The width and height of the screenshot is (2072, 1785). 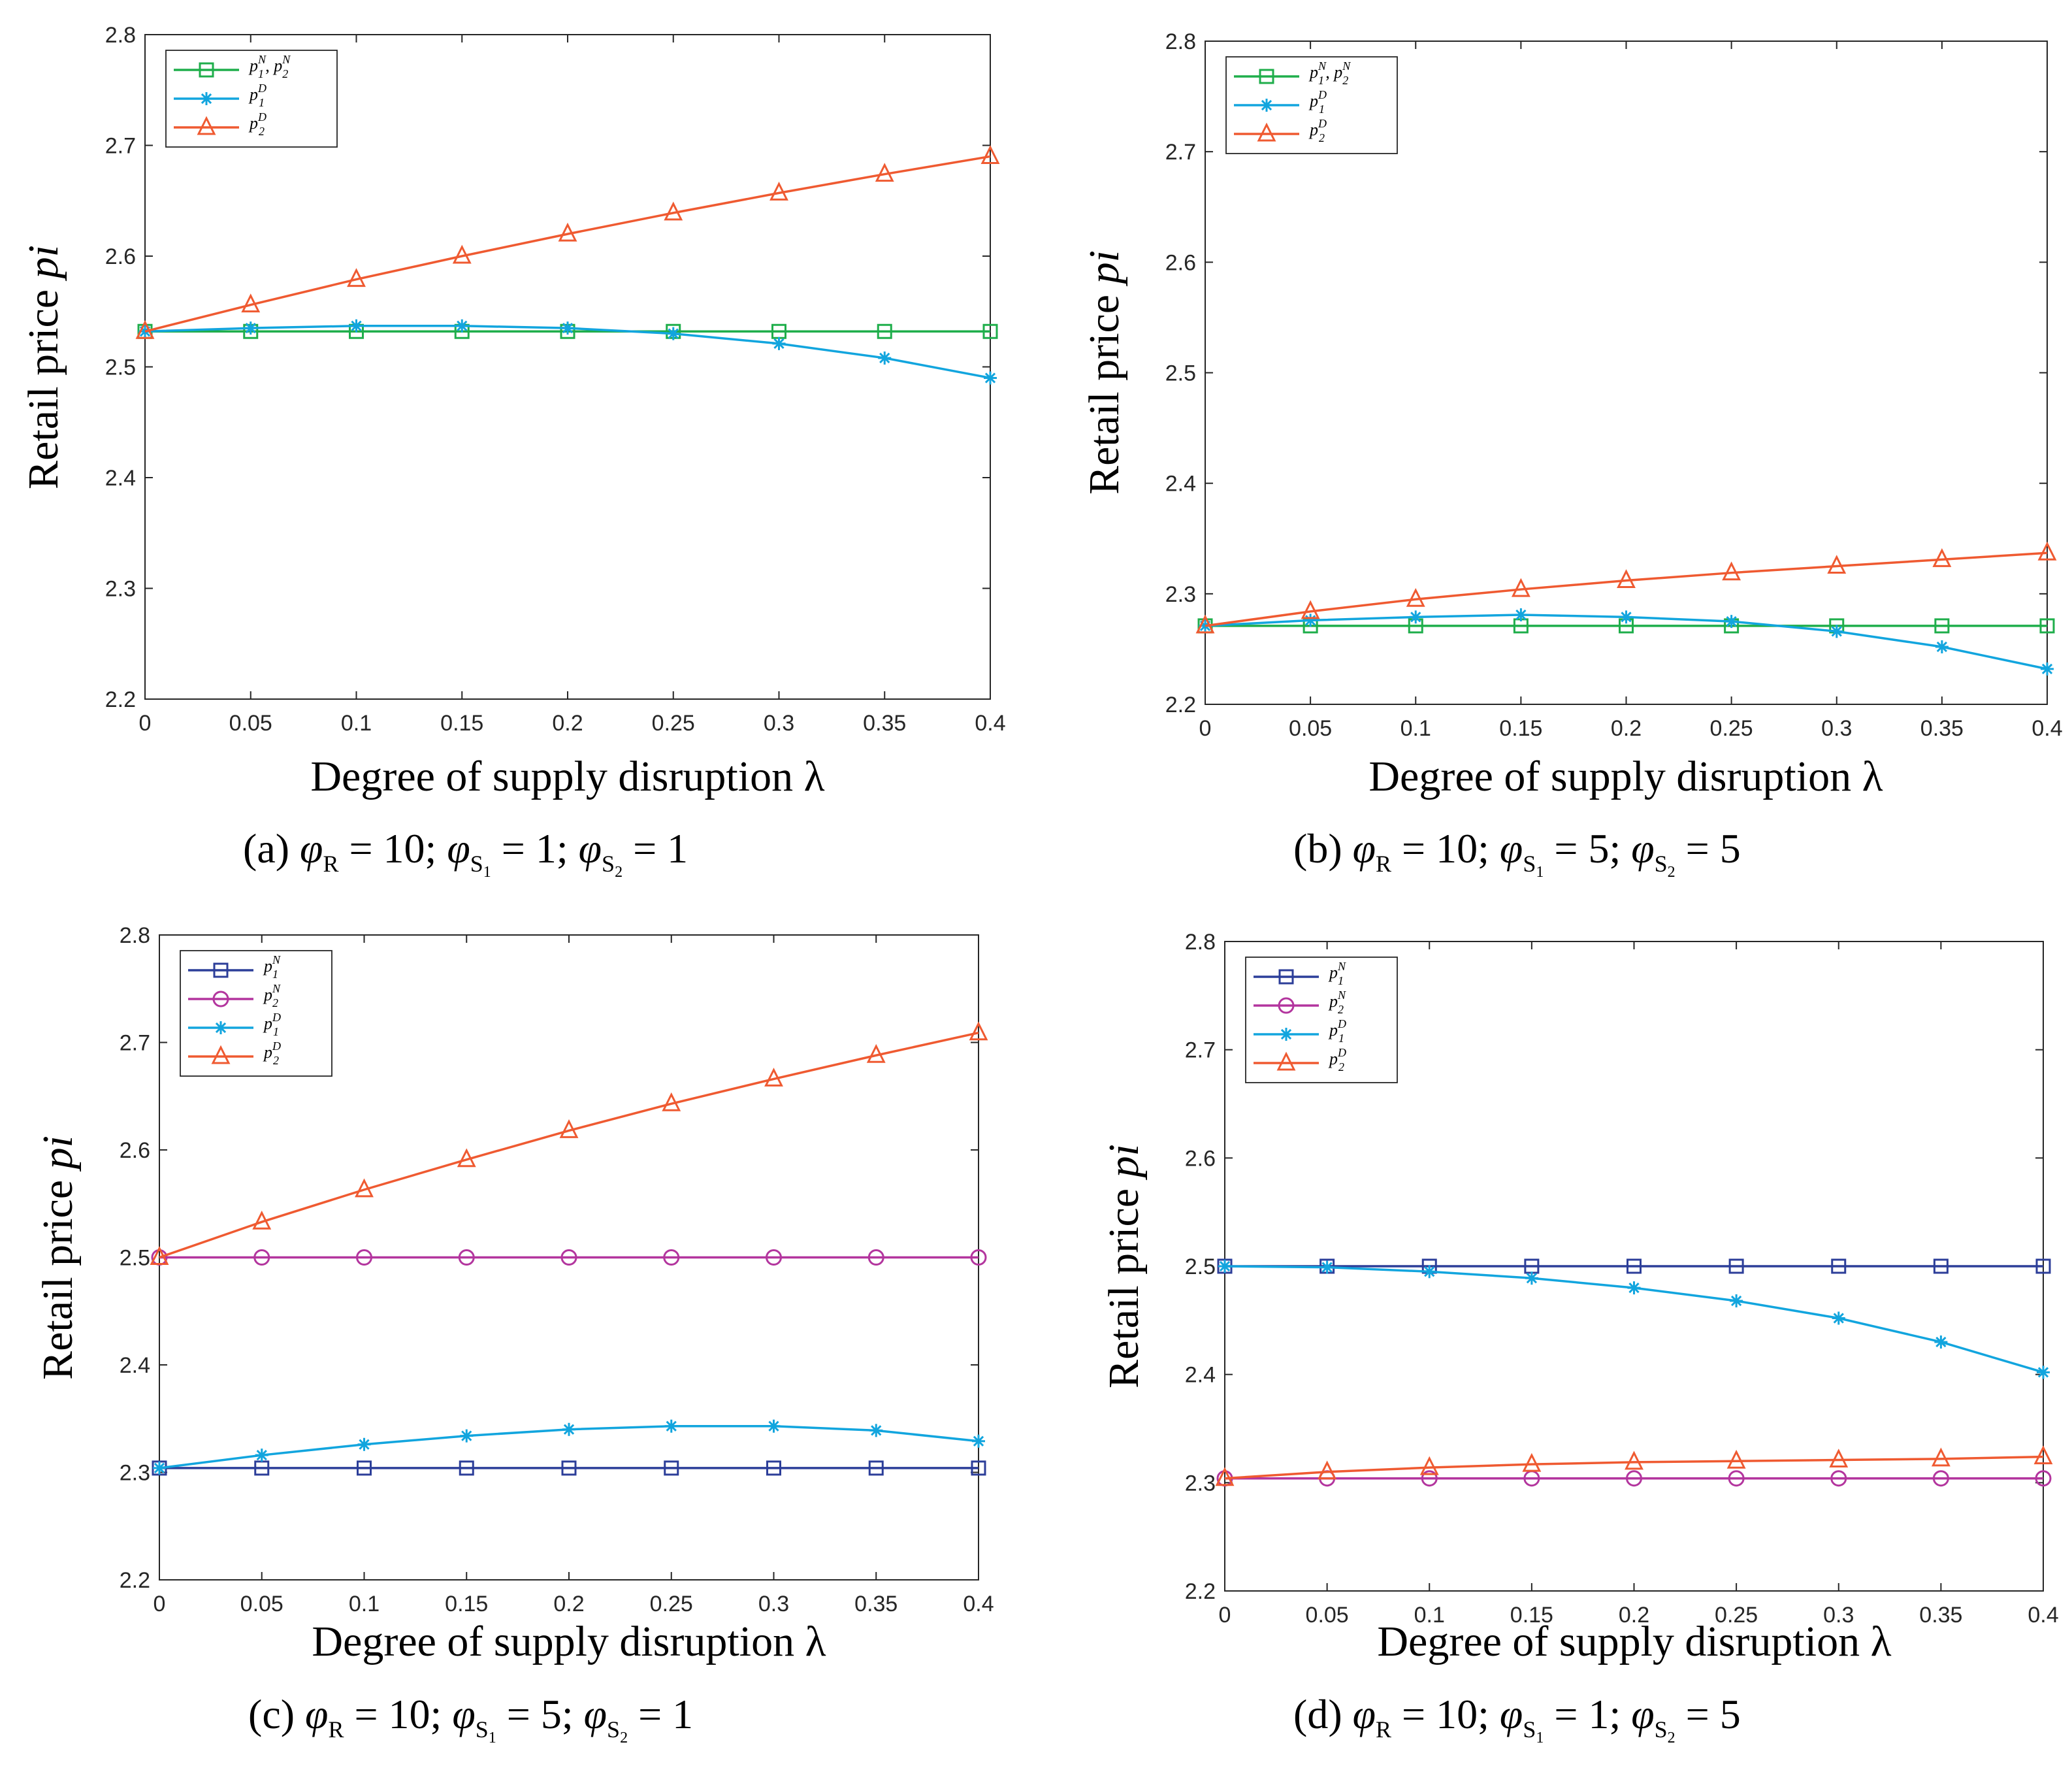 I want to click on y-tick-label: 2.7, so click(x=1200, y=1050).